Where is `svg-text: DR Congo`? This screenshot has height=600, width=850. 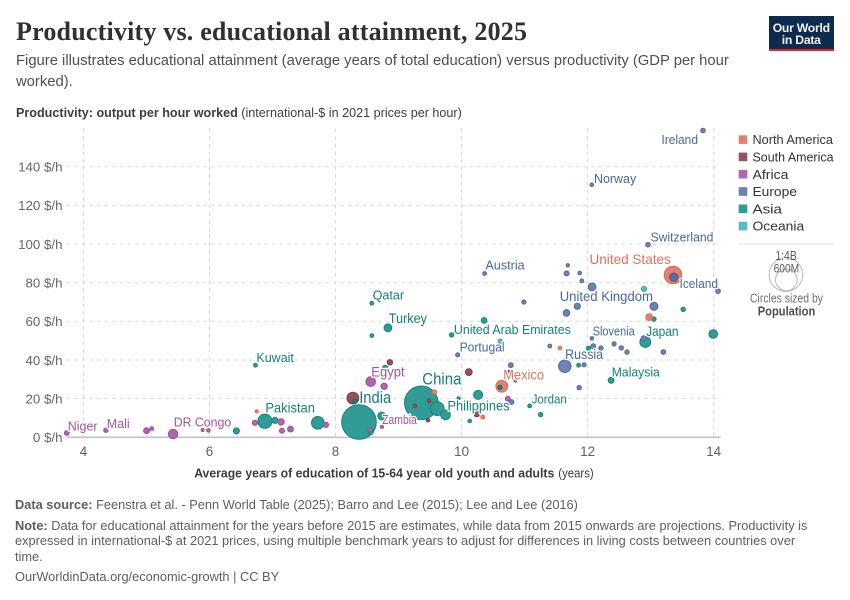 svg-text: DR Congo is located at coordinates (203, 421).